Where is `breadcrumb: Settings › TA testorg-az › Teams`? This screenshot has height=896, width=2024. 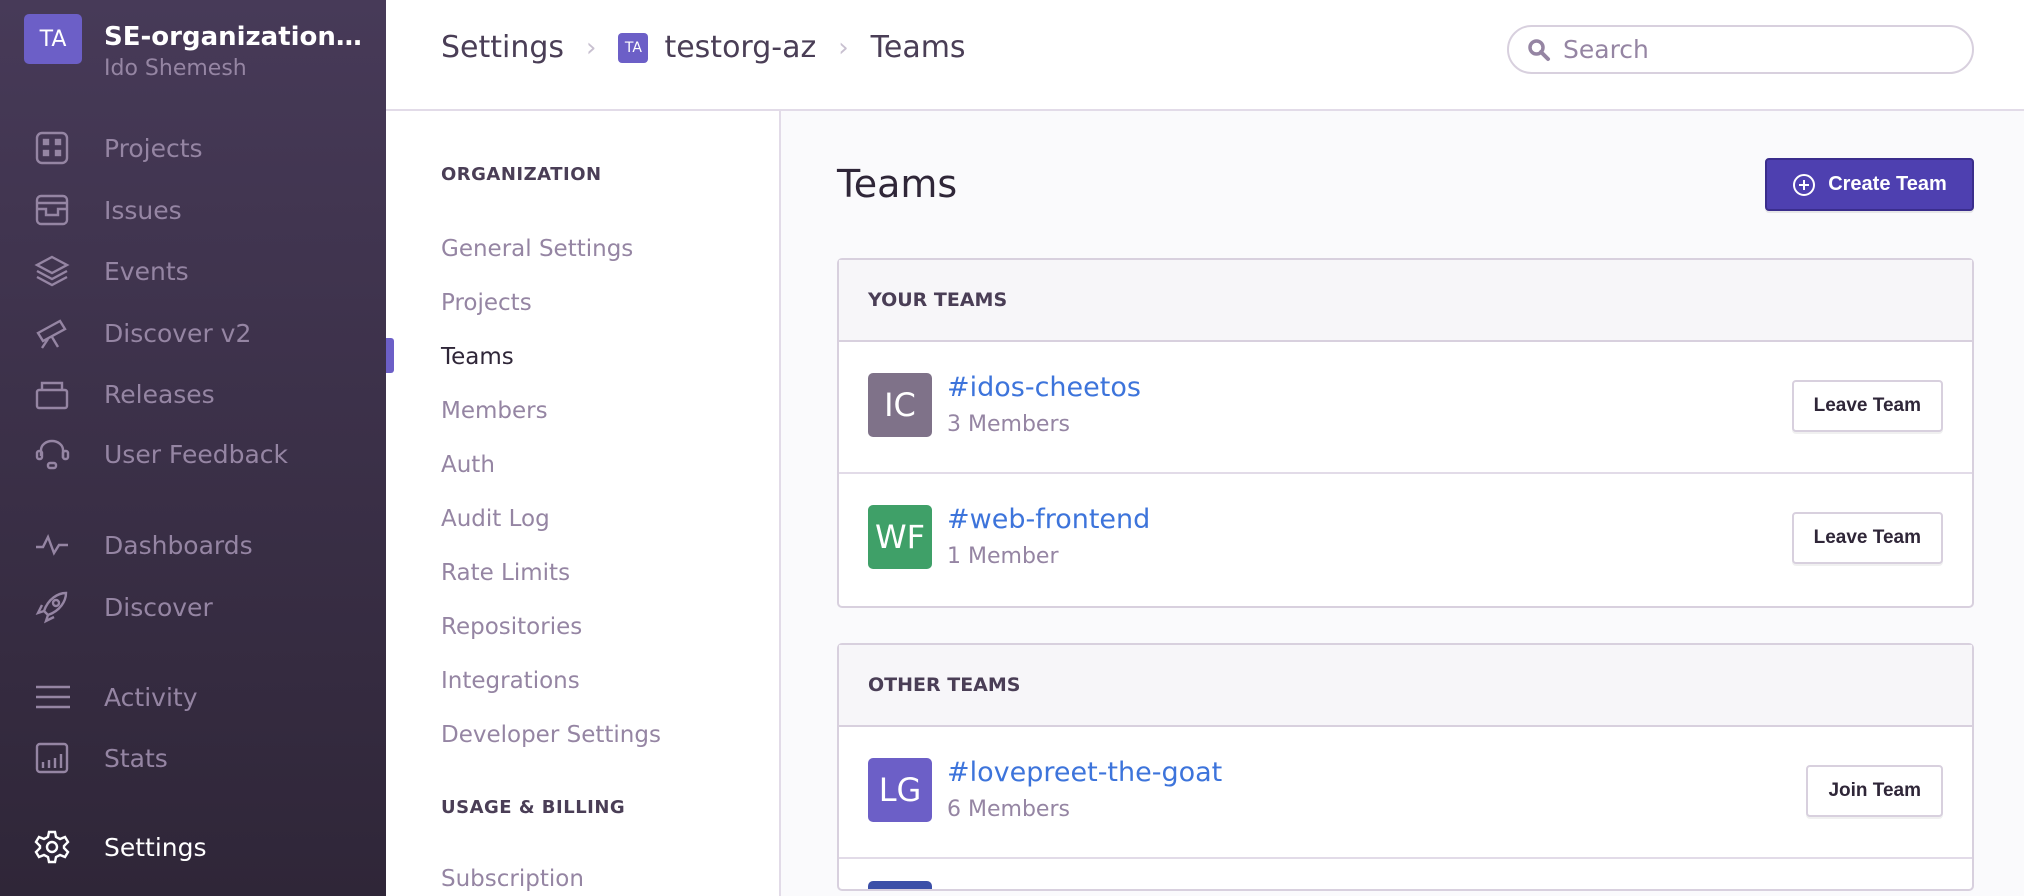
breadcrumb: Settings › TA testorg-az › Teams is located at coordinates (703, 47).